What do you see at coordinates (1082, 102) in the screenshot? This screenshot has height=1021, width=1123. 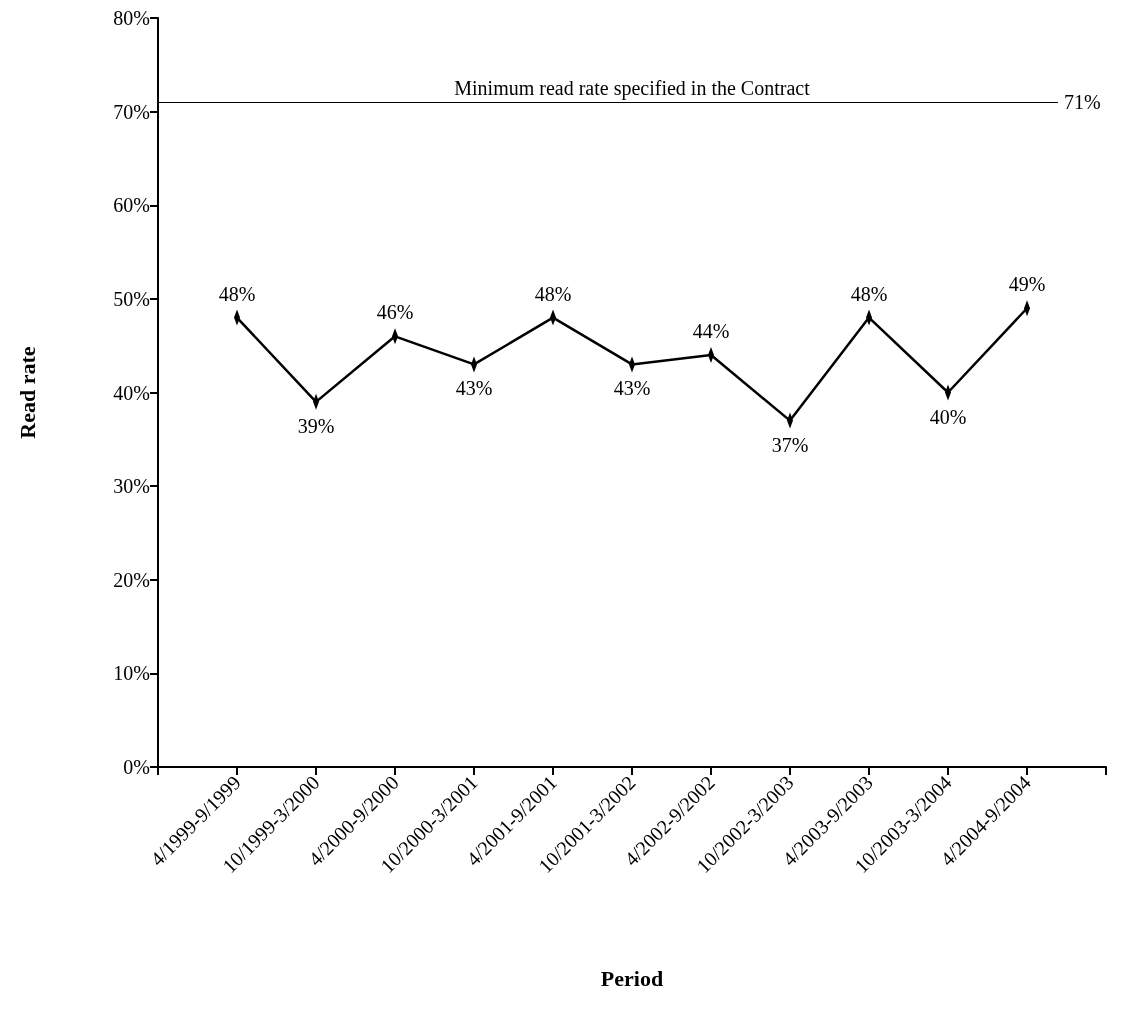 I see `annotation: 71%` at bounding box center [1082, 102].